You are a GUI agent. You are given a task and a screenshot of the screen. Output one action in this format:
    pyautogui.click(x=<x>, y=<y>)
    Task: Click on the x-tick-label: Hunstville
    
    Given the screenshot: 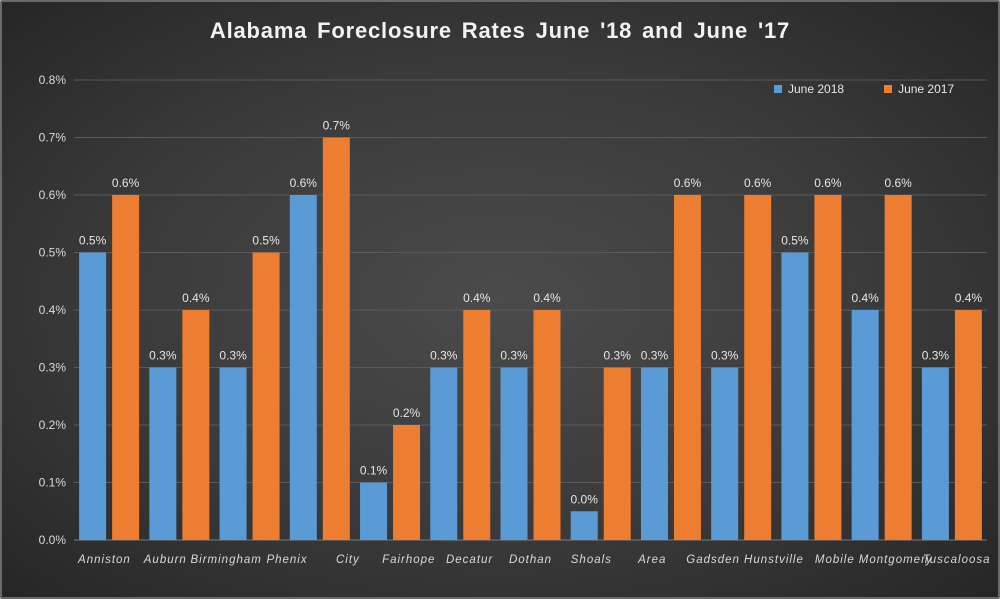 What is the action you would take?
    pyautogui.click(x=774, y=560)
    